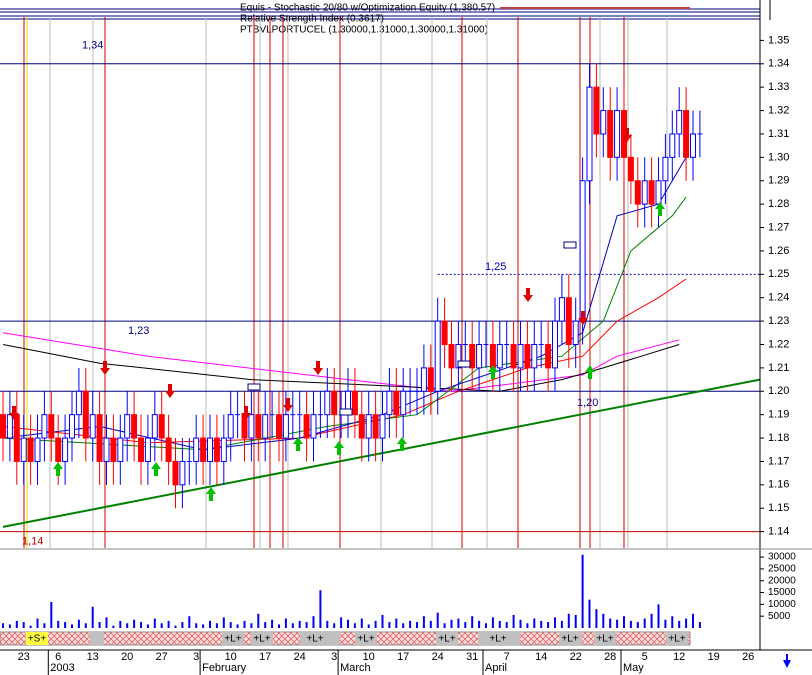 The width and height of the screenshot is (812, 675). What do you see at coordinates (58, 657) in the screenshot?
I see `x-tick-label: 6` at bounding box center [58, 657].